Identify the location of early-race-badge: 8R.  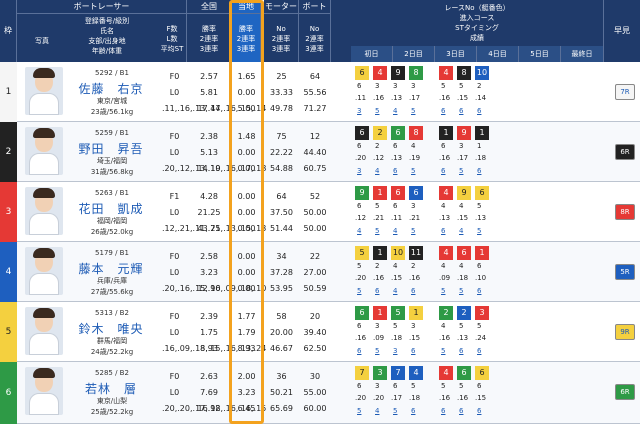
(625, 212).